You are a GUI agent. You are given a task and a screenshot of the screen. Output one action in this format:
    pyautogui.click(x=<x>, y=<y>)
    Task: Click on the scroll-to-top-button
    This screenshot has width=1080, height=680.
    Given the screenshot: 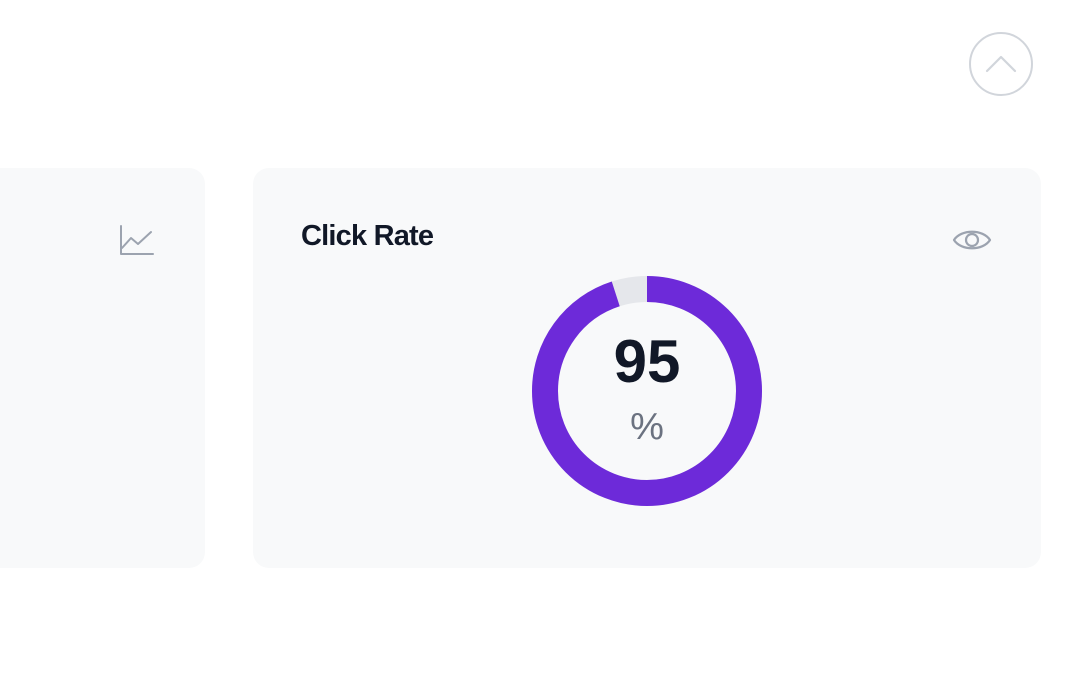 What is the action you would take?
    pyautogui.click(x=1001, y=64)
    